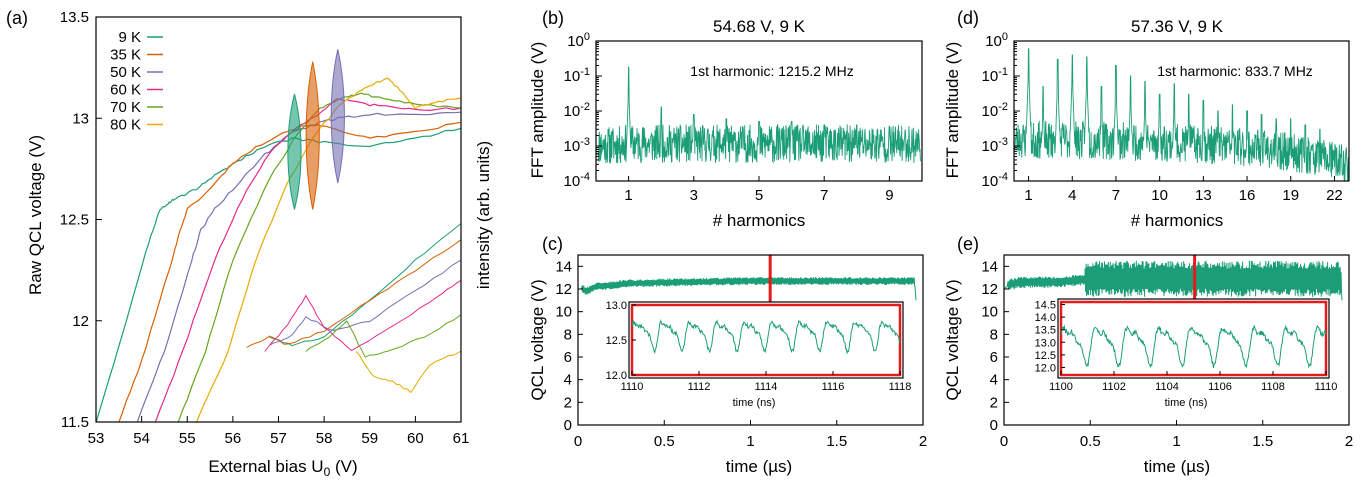  Describe the element at coordinates (616, 341) in the screenshot. I see `panel-c-inset-ytick-label: 12.5` at that location.